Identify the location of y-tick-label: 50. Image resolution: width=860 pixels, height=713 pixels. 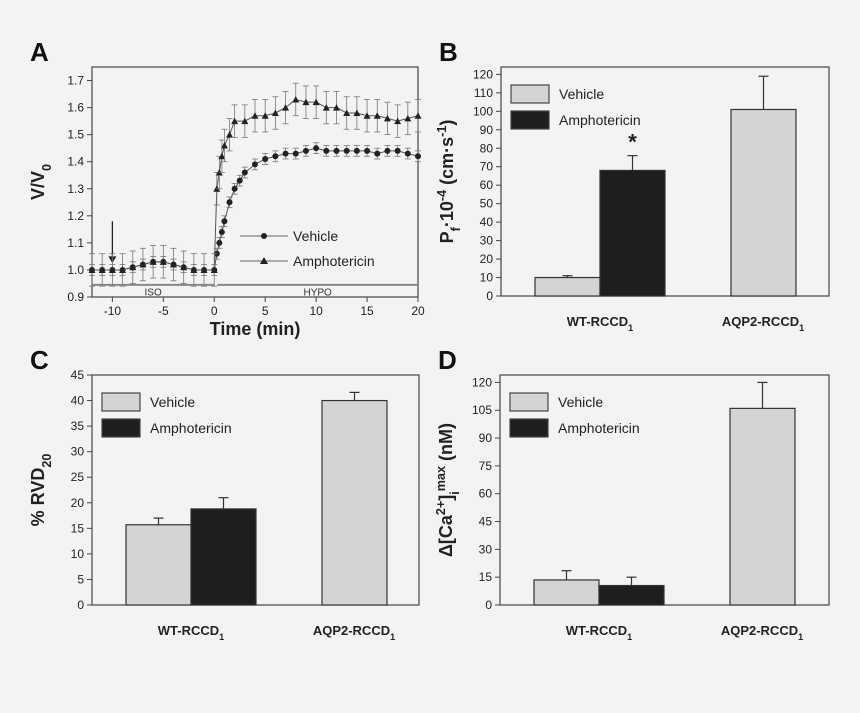
(487, 204).